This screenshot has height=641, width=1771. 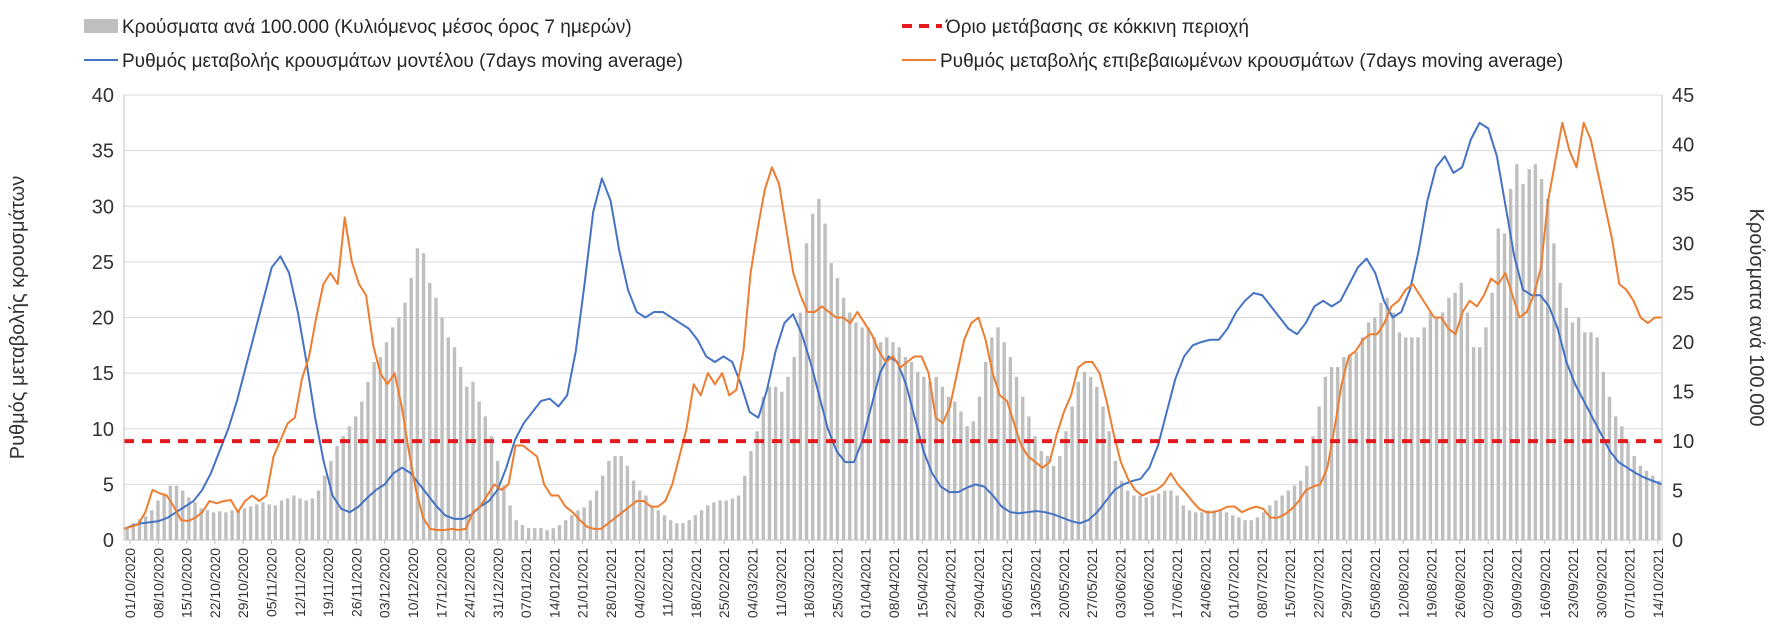 What do you see at coordinates (1683, 294) in the screenshot?
I see `right-tick-label: 25` at bounding box center [1683, 294].